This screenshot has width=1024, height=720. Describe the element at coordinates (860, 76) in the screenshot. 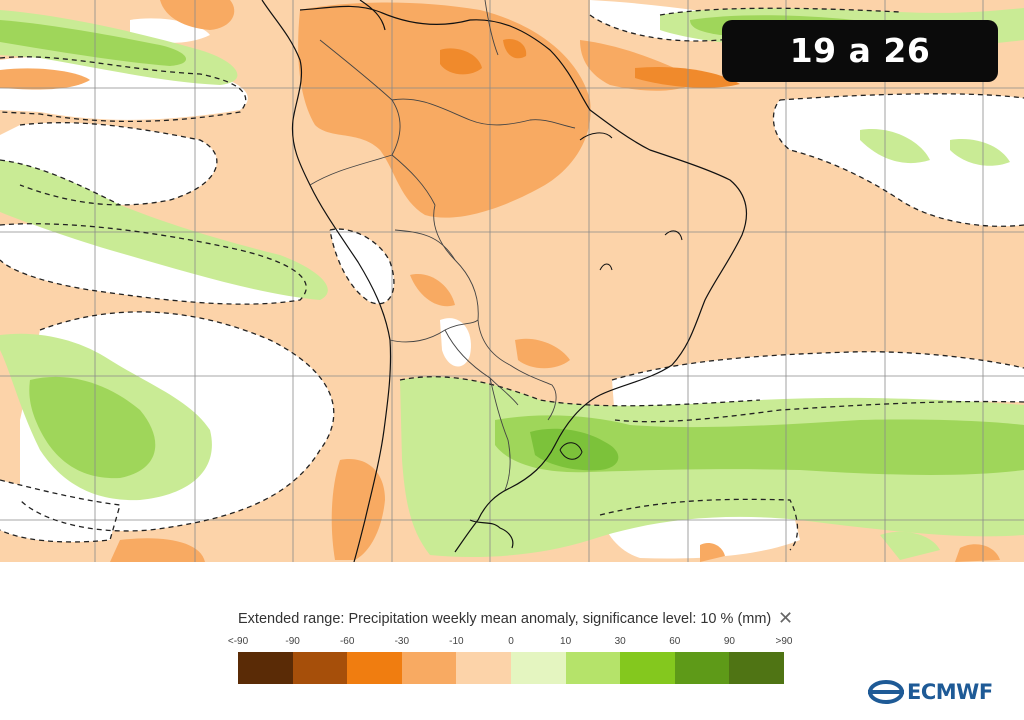

I see `date-badge: 19 a 26 agosto` at that location.